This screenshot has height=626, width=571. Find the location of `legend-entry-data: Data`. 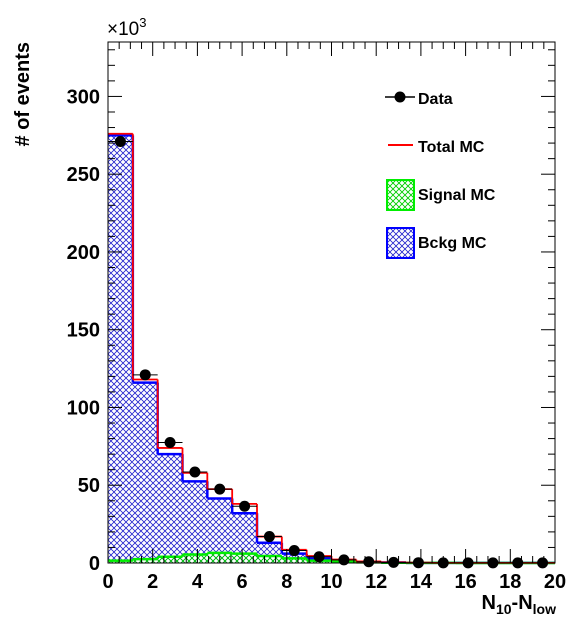

legend-entry-data: Data is located at coordinates (419, 99).